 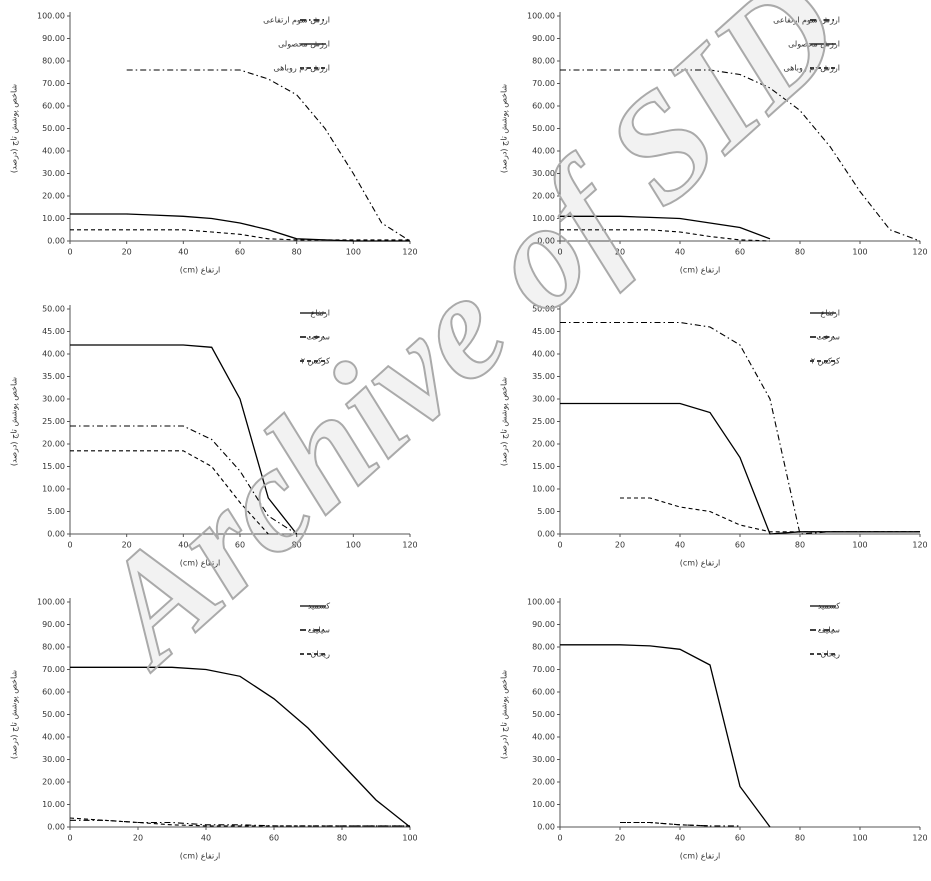 What do you see at coordinates (559, 252) in the screenshot?
I see `x-tick-label: 0` at bounding box center [559, 252].